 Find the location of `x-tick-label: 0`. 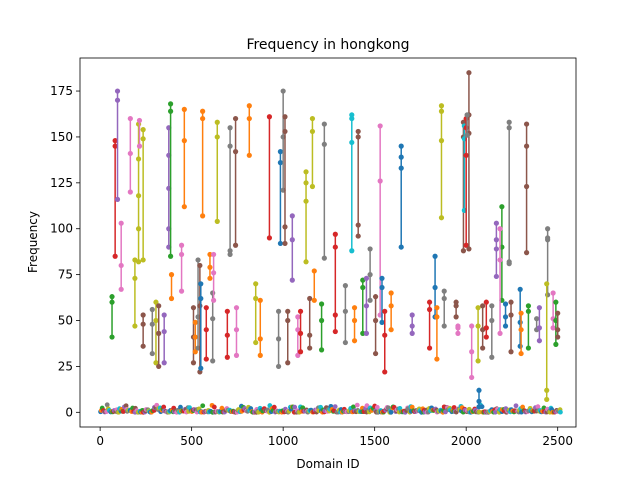

x-tick-label: 0 is located at coordinates (100, 441).